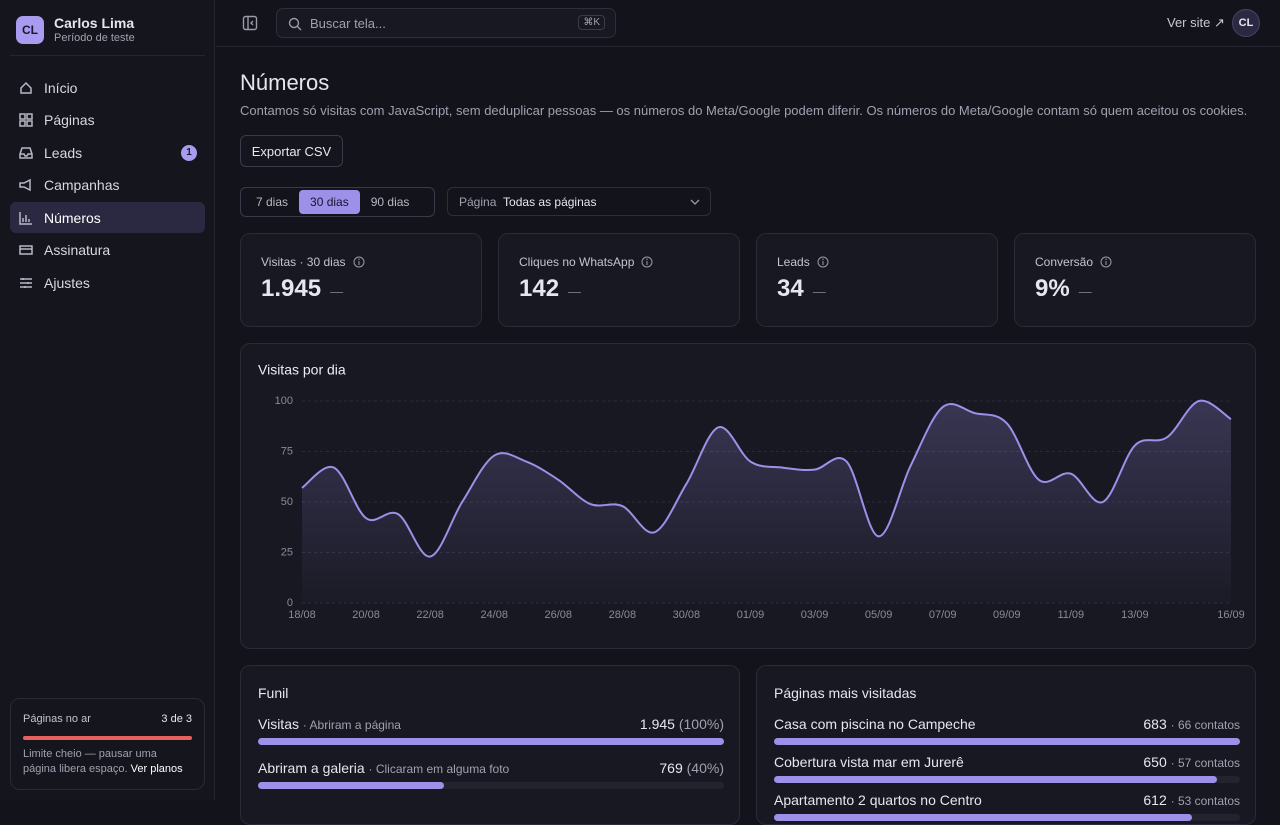  Describe the element at coordinates (291, 288) in the screenshot. I see `stat-number: 1.945` at that location.